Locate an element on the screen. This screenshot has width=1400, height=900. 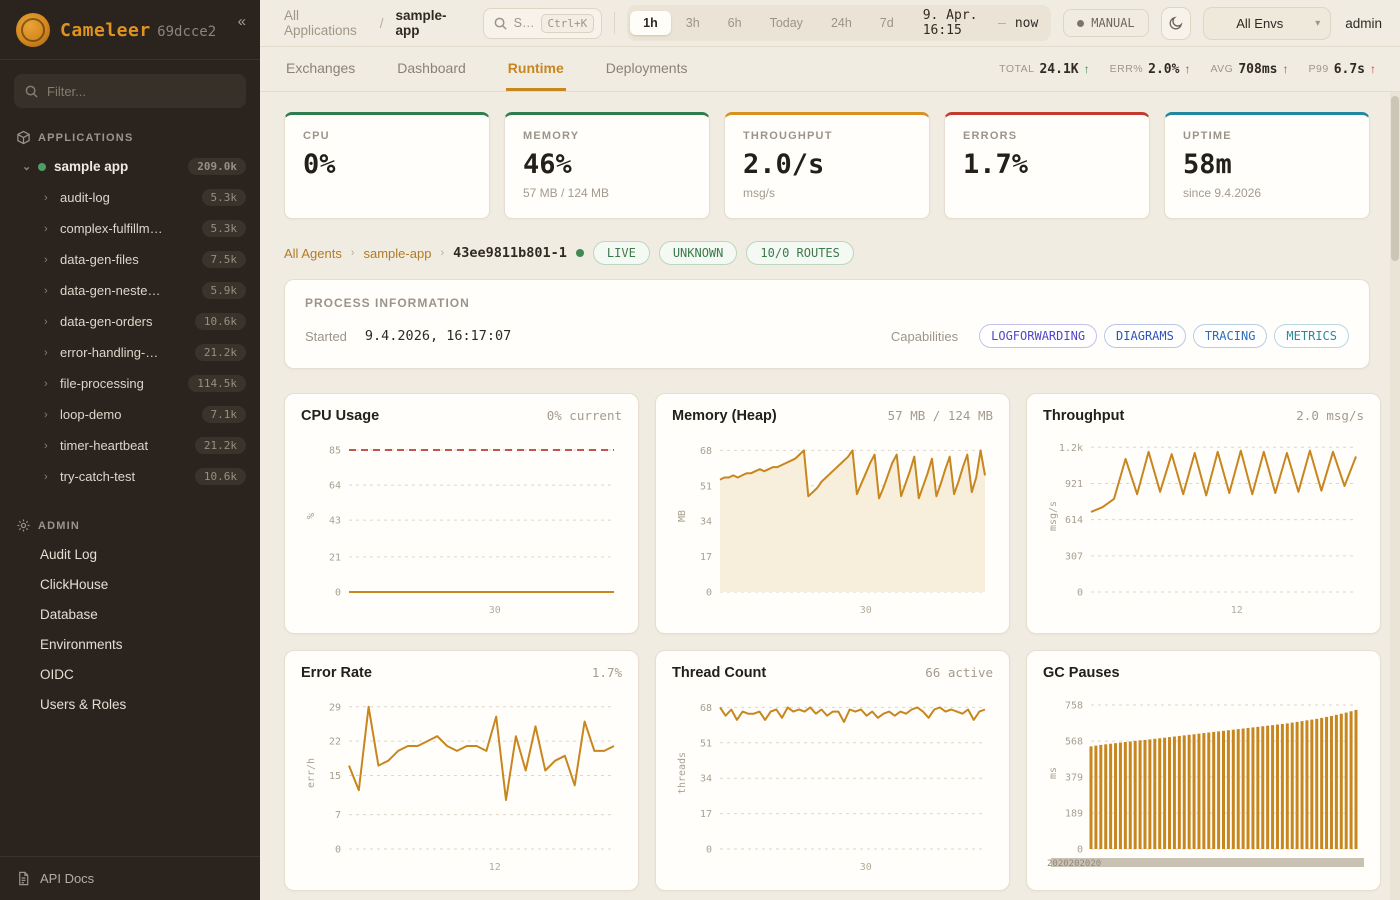
message-count-badge: 7.1k is located at coordinates (223, 414).